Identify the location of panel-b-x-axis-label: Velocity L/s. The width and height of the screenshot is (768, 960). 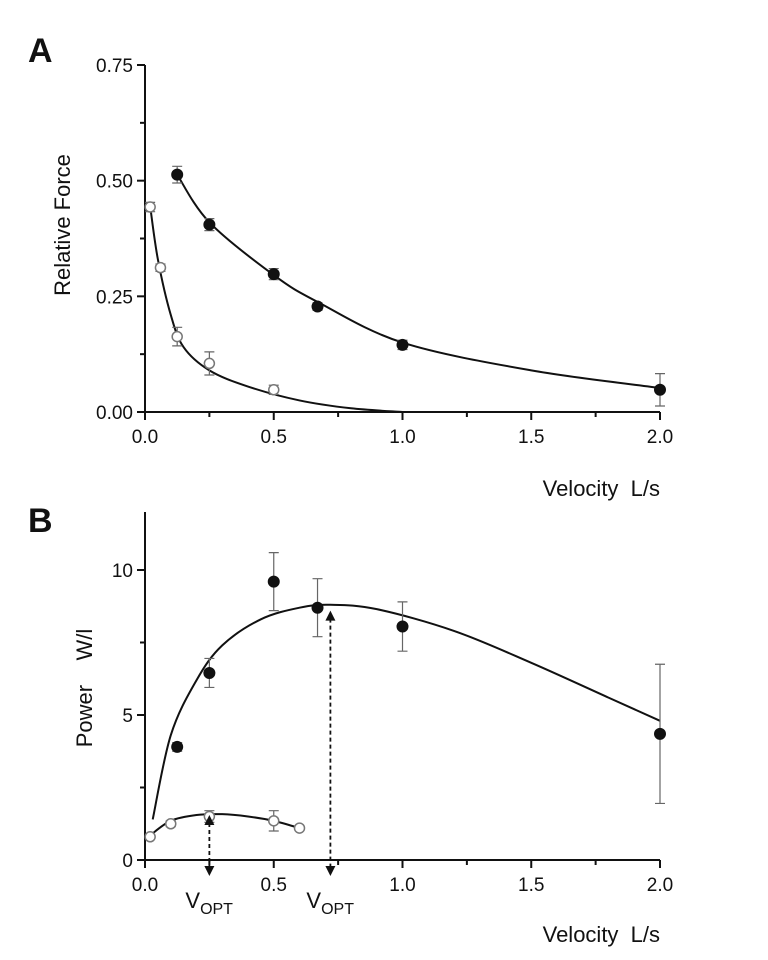
(601, 934).